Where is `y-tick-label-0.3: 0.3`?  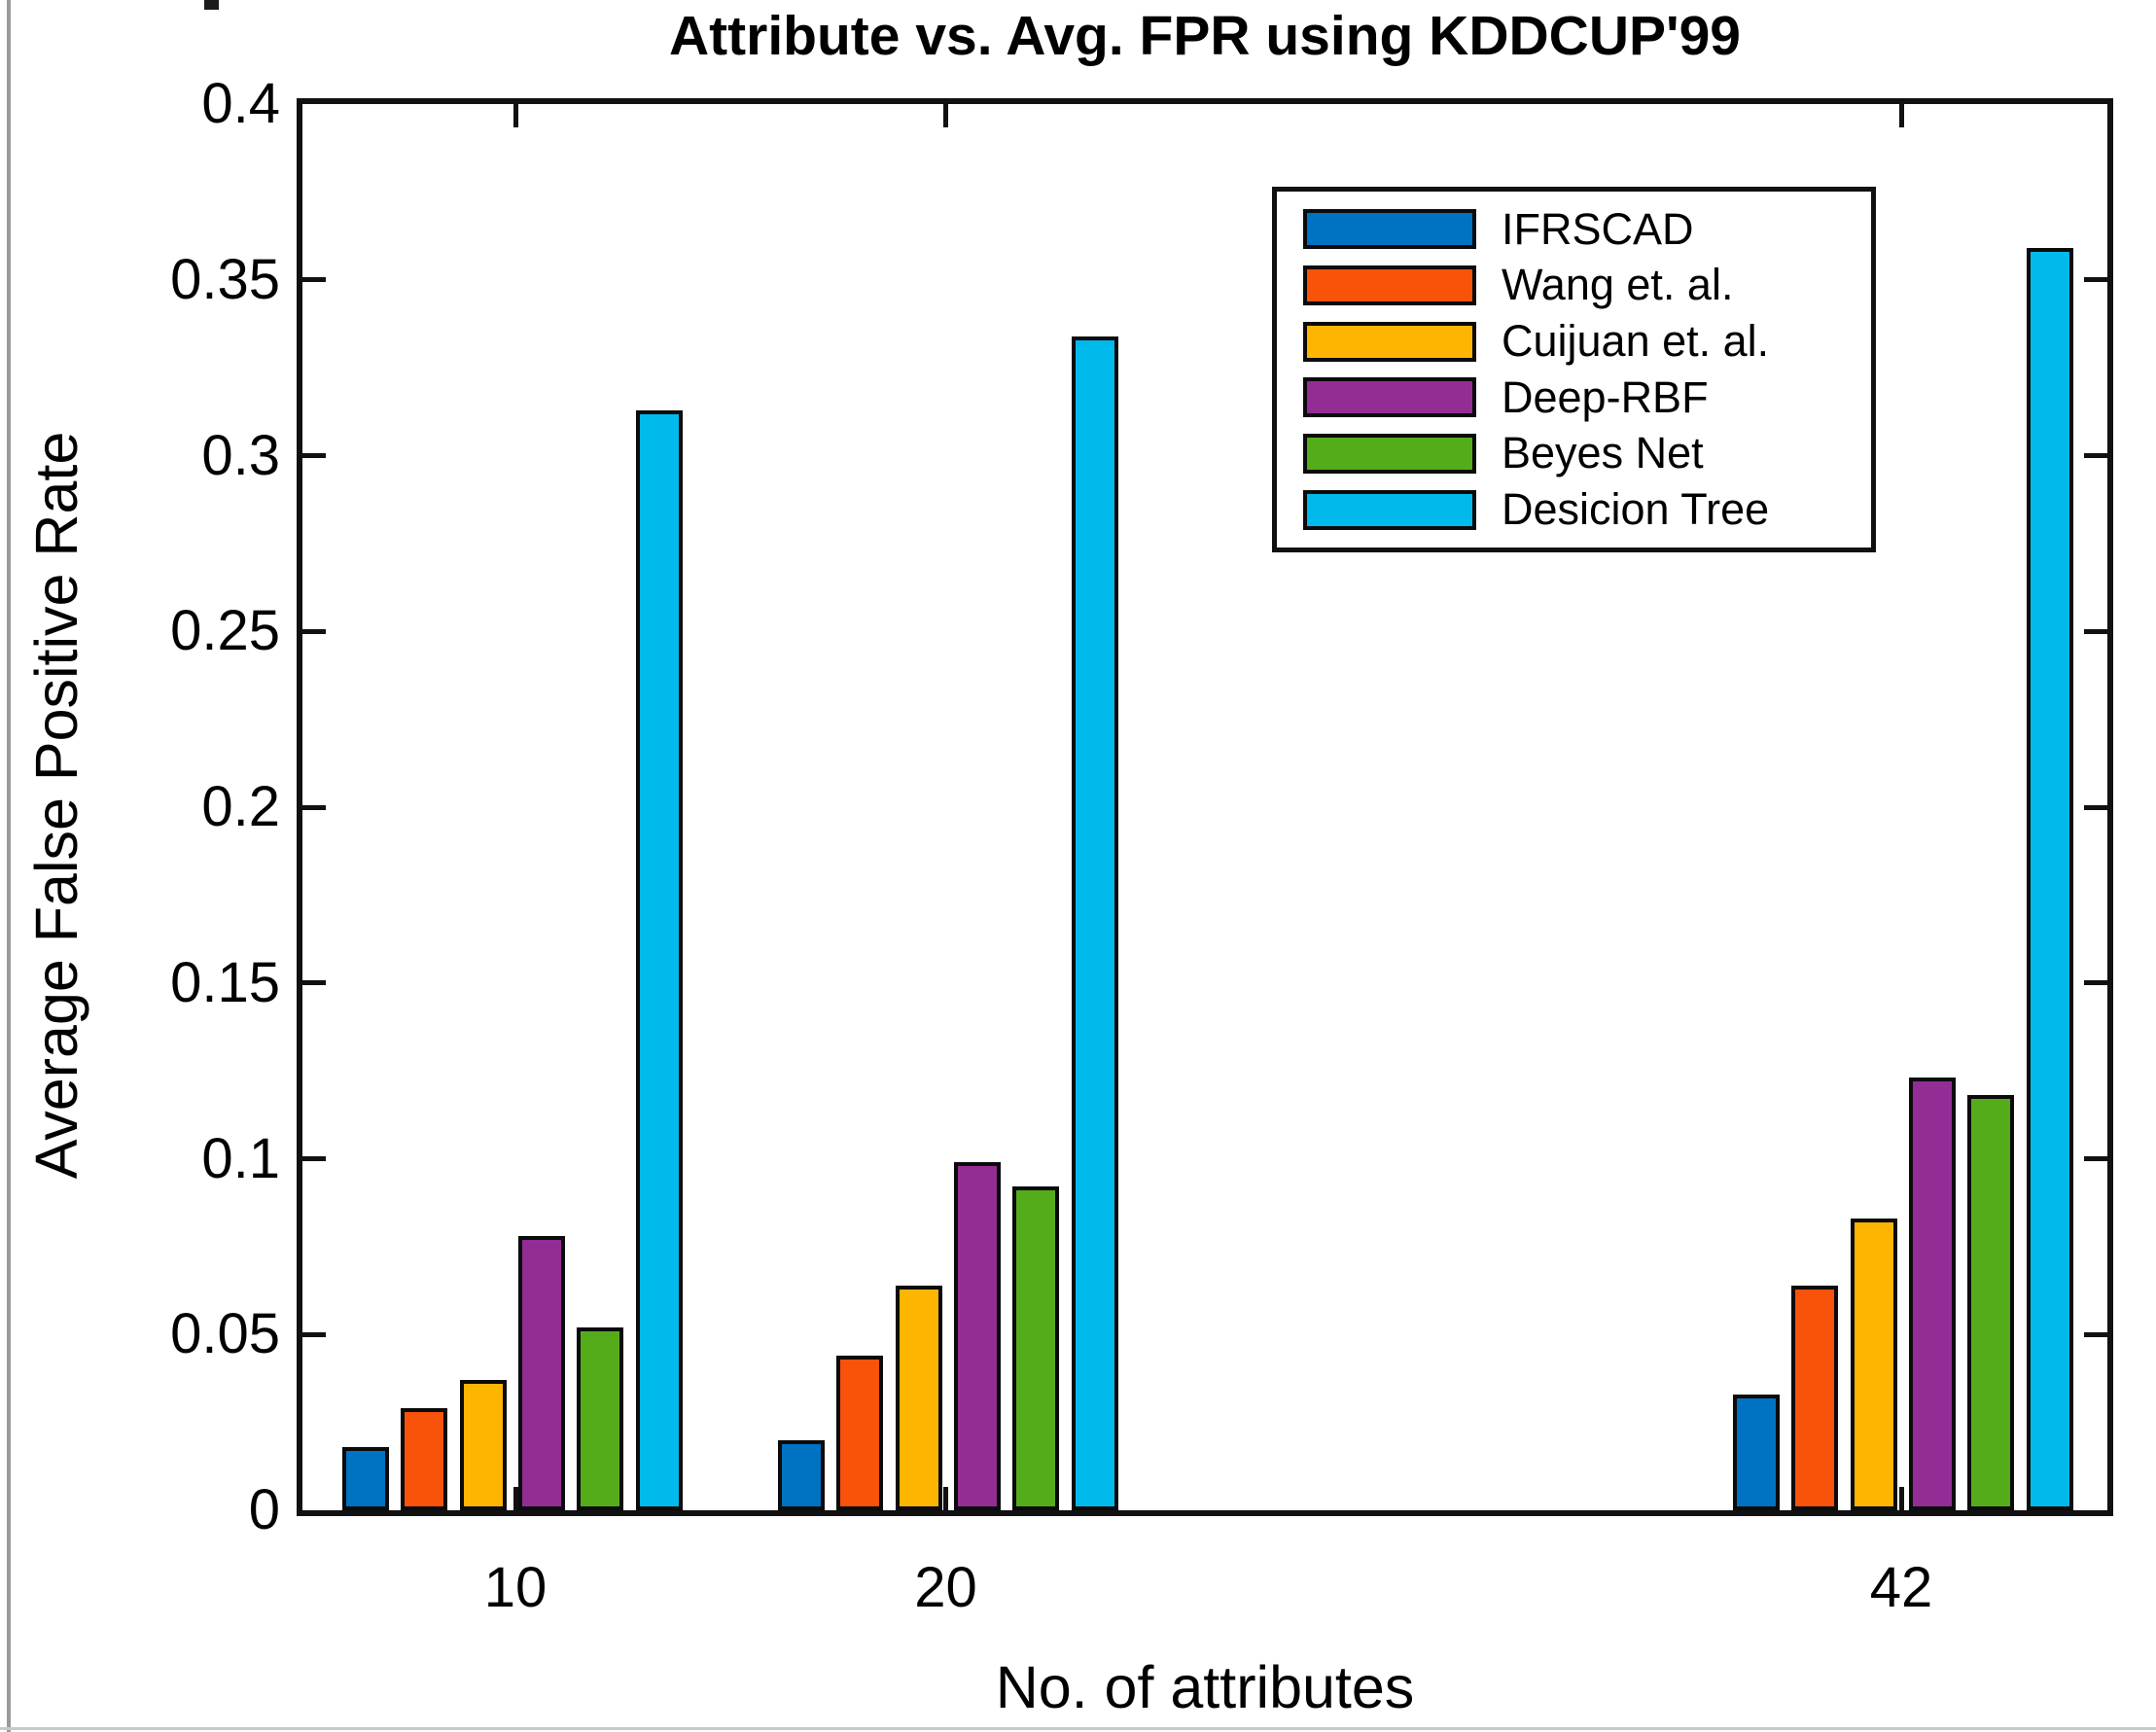 y-tick-label-0.3: 0.3 is located at coordinates (240, 455).